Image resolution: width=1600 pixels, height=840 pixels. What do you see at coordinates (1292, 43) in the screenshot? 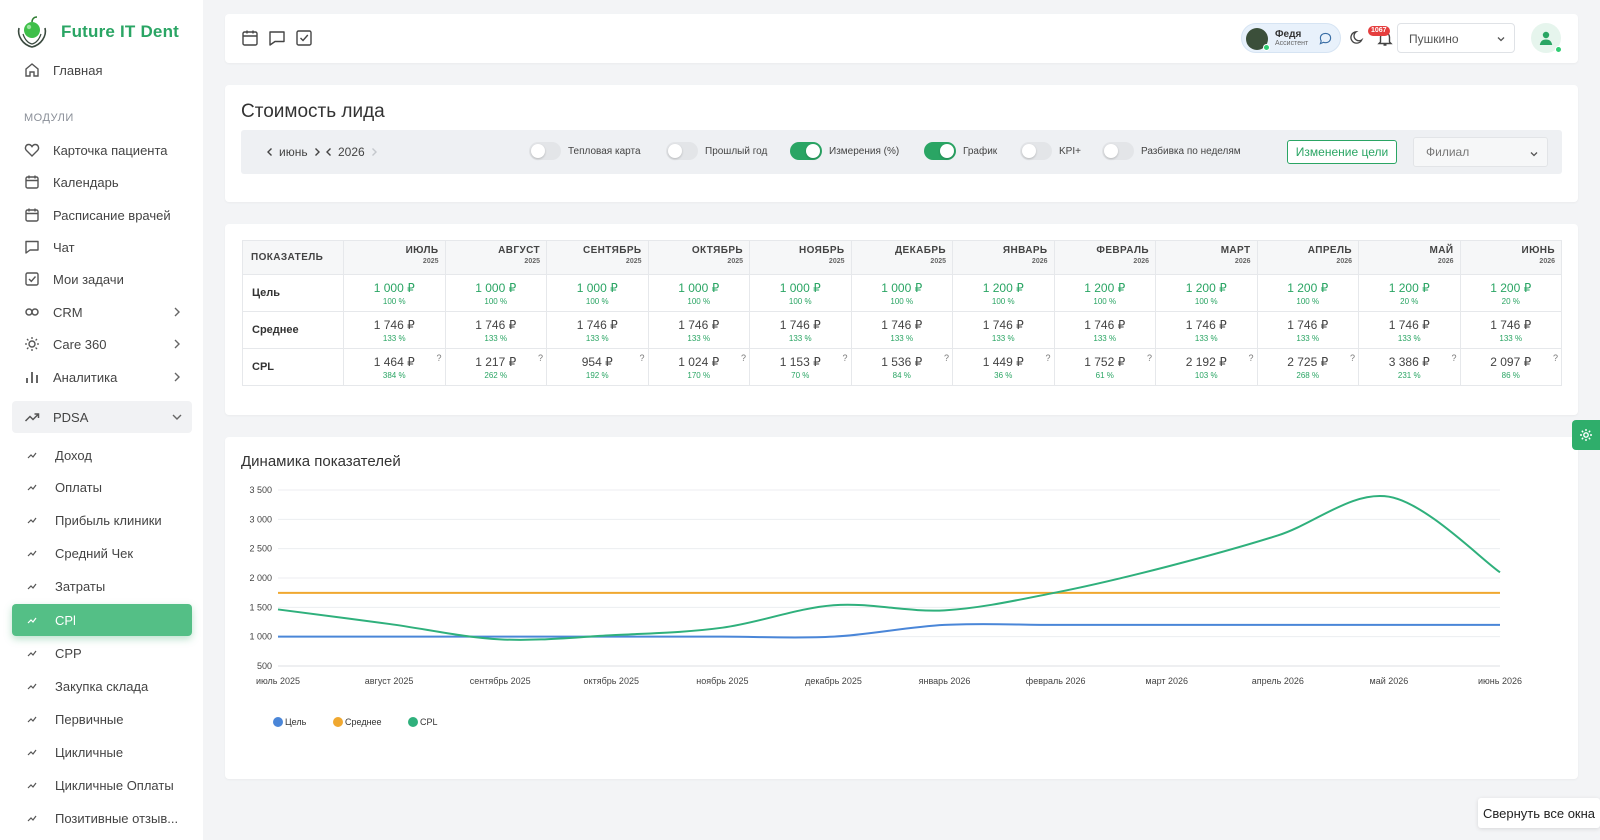
I see `assistant-role: Ассистент` at bounding box center [1292, 43].